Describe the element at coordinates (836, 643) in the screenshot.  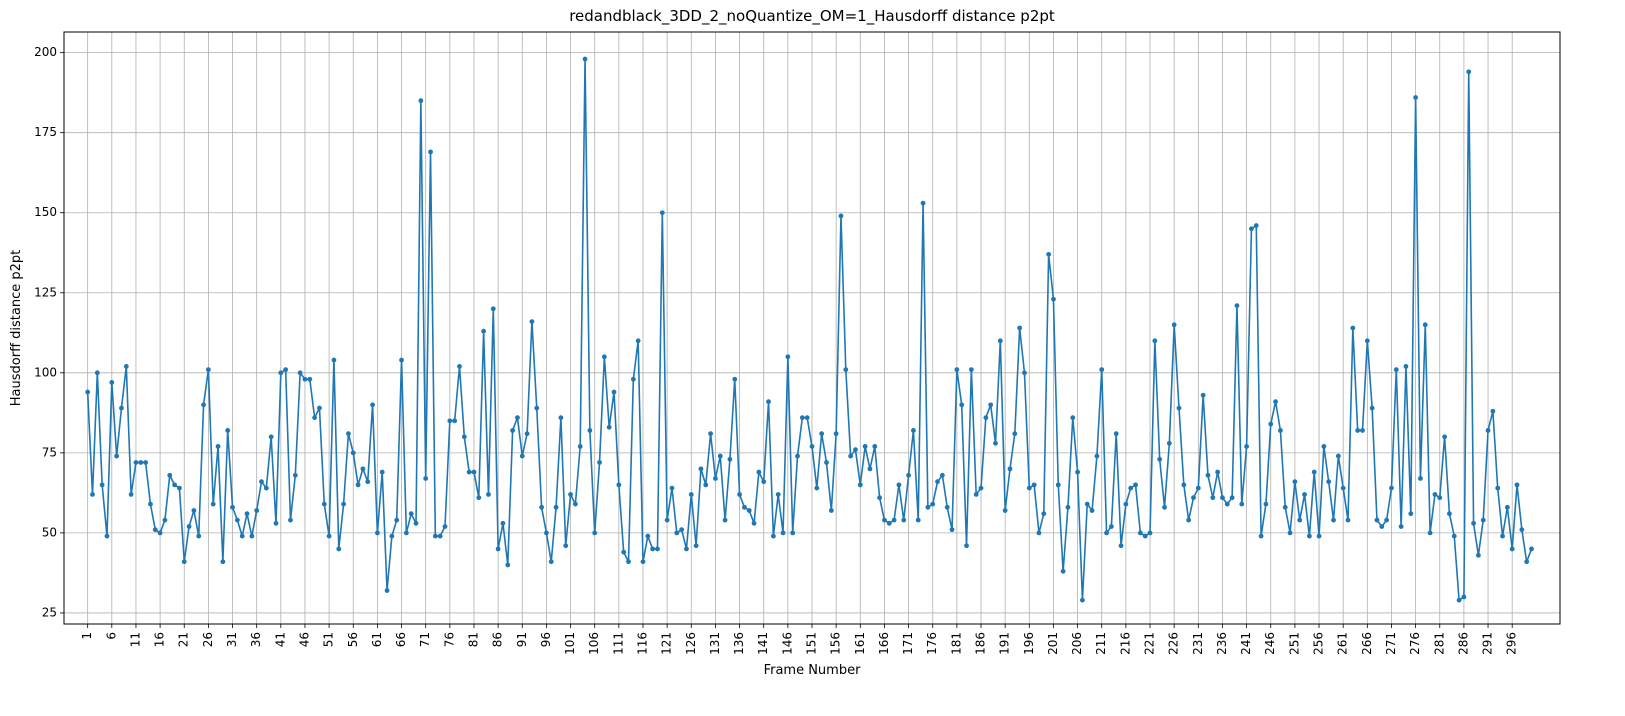
I see `x-tick-label: 156` at that location.